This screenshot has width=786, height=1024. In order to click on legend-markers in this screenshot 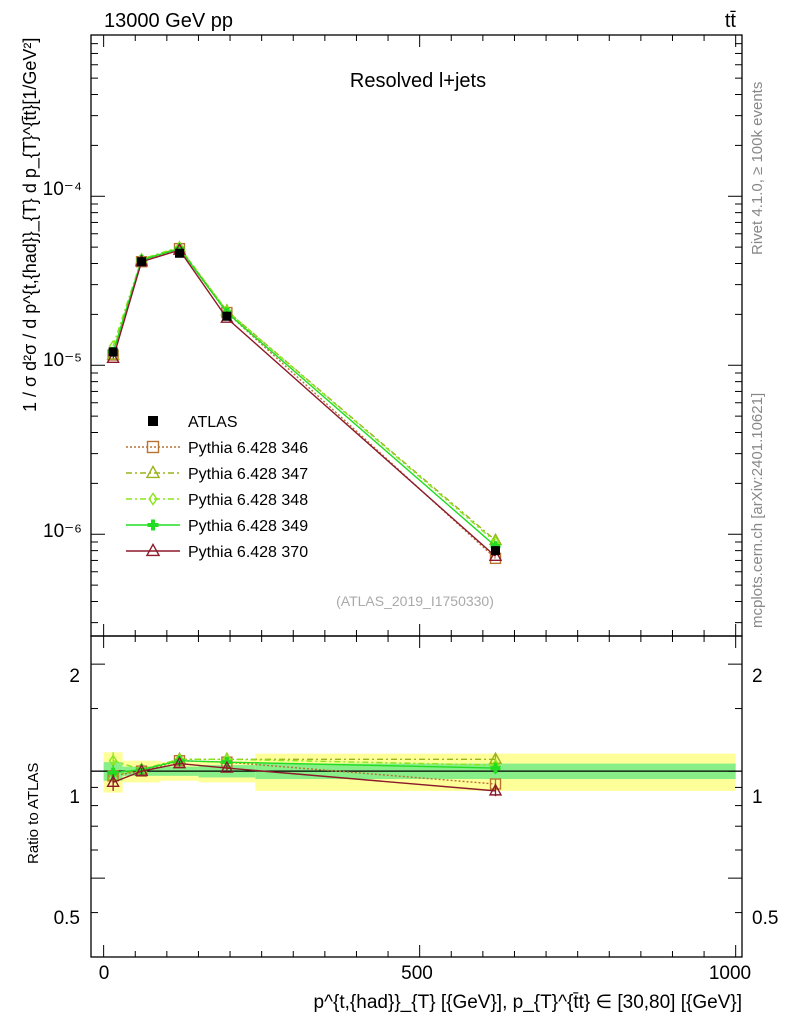, I will do `click(153, 486)`.